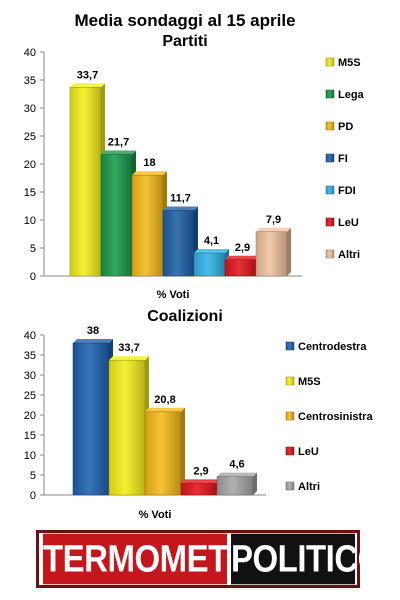 The width and height of the screenshot is (400, 600). Describe the element at coordinates (273, 252) in the screenshot. I see `bar-altri` at that location.